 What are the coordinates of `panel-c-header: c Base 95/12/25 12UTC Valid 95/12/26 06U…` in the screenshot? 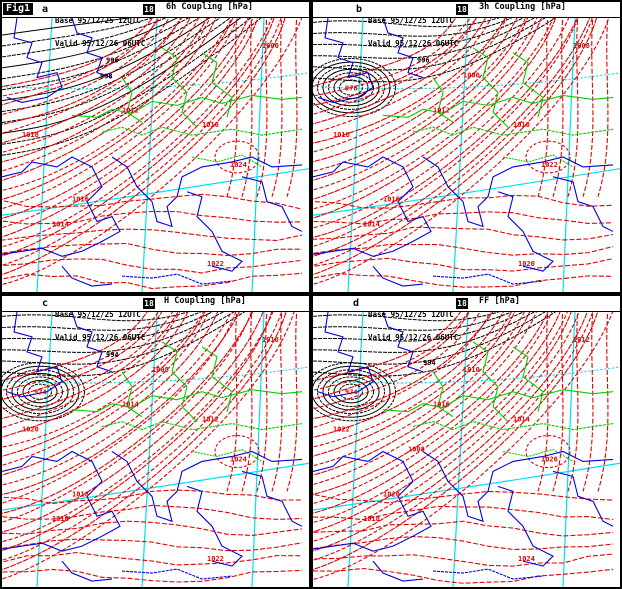 It's located at (155, 318).